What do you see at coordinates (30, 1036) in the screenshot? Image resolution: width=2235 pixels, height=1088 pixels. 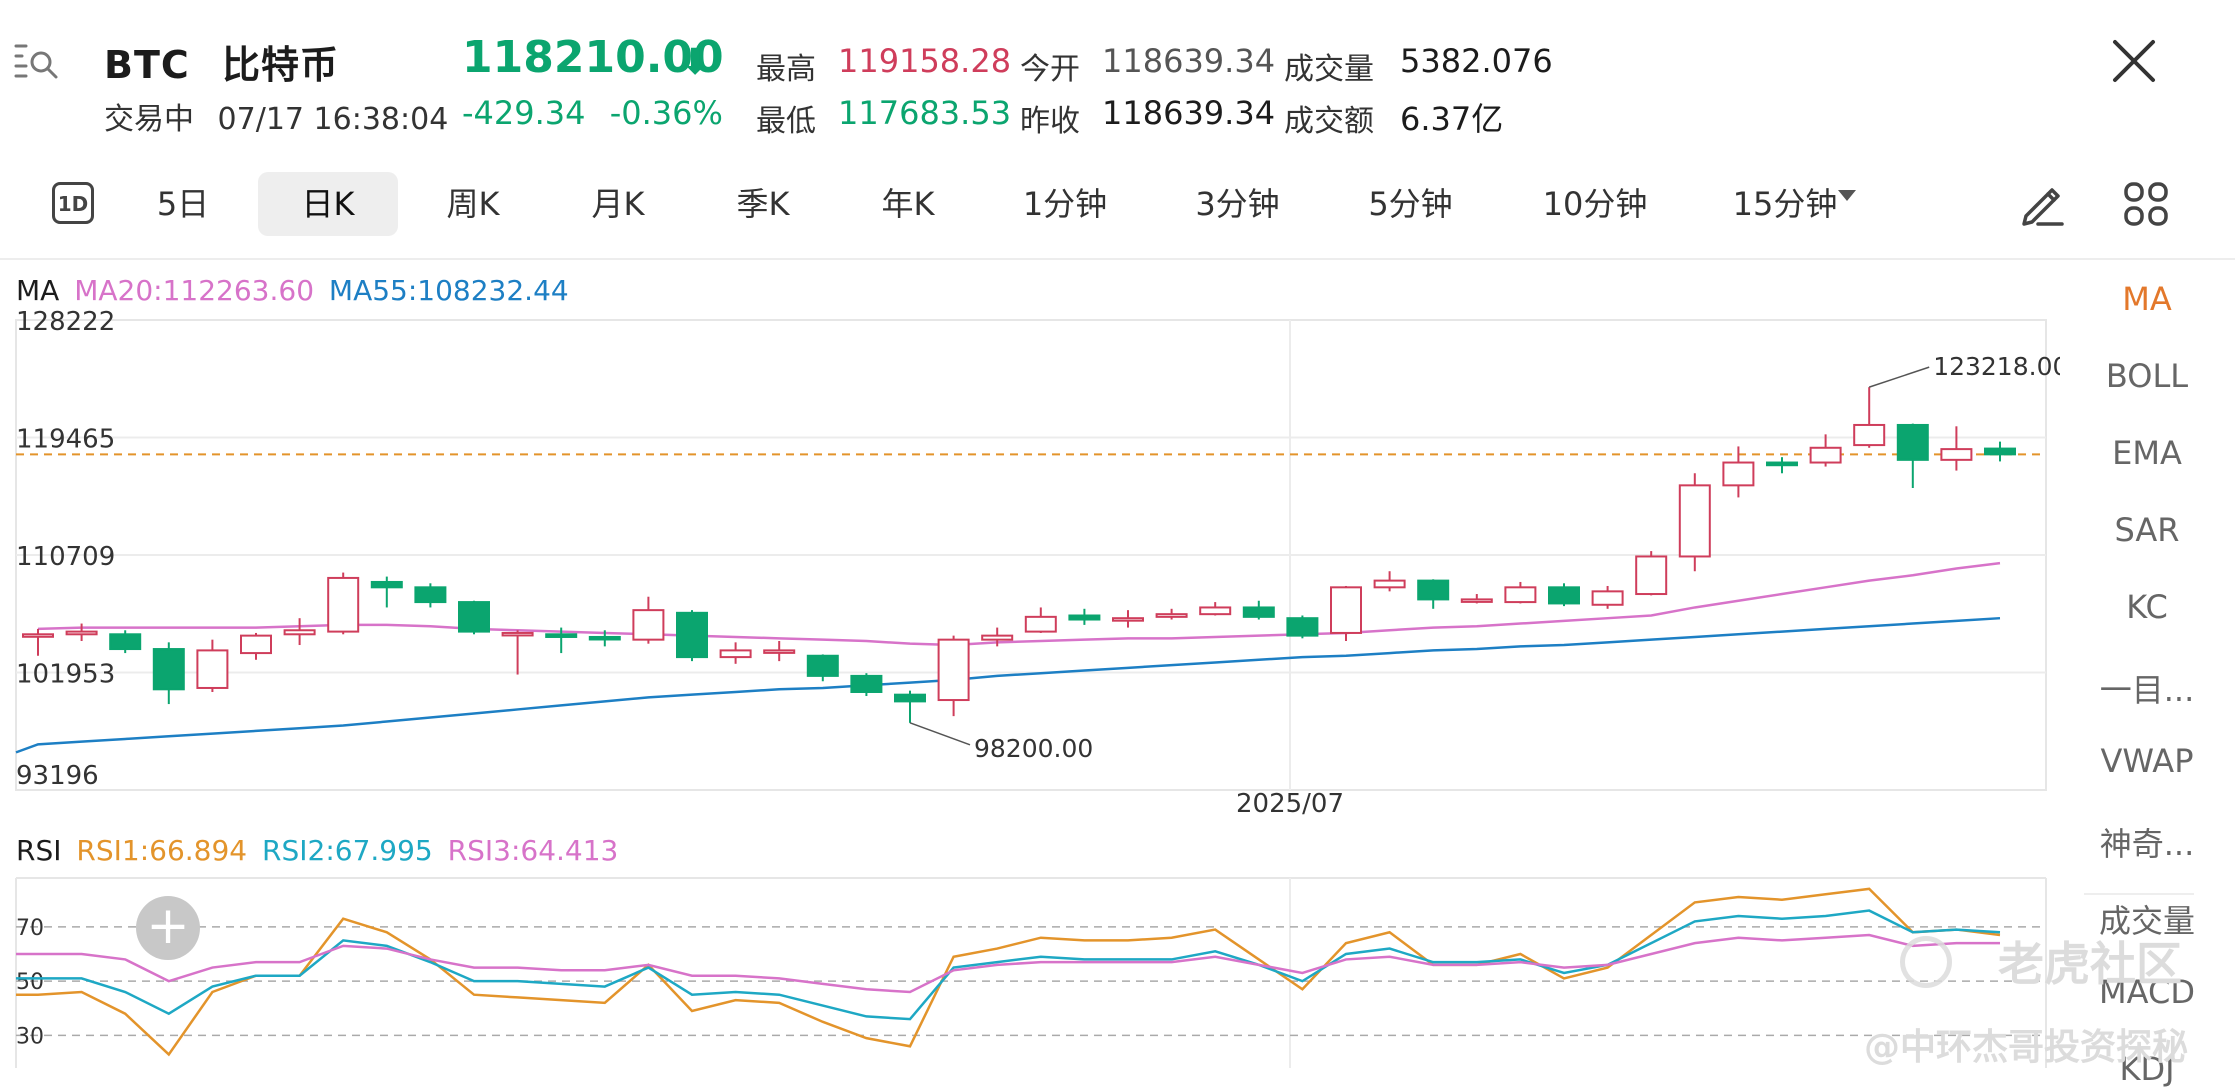 I see `rsi-tick-label: 30` at bounding box center [30, 1036].